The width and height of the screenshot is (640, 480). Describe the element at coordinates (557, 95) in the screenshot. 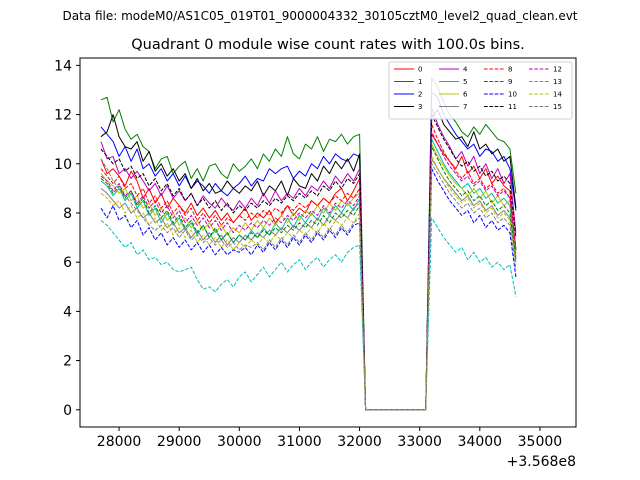

I see `legend-label-14: 14` at that location.